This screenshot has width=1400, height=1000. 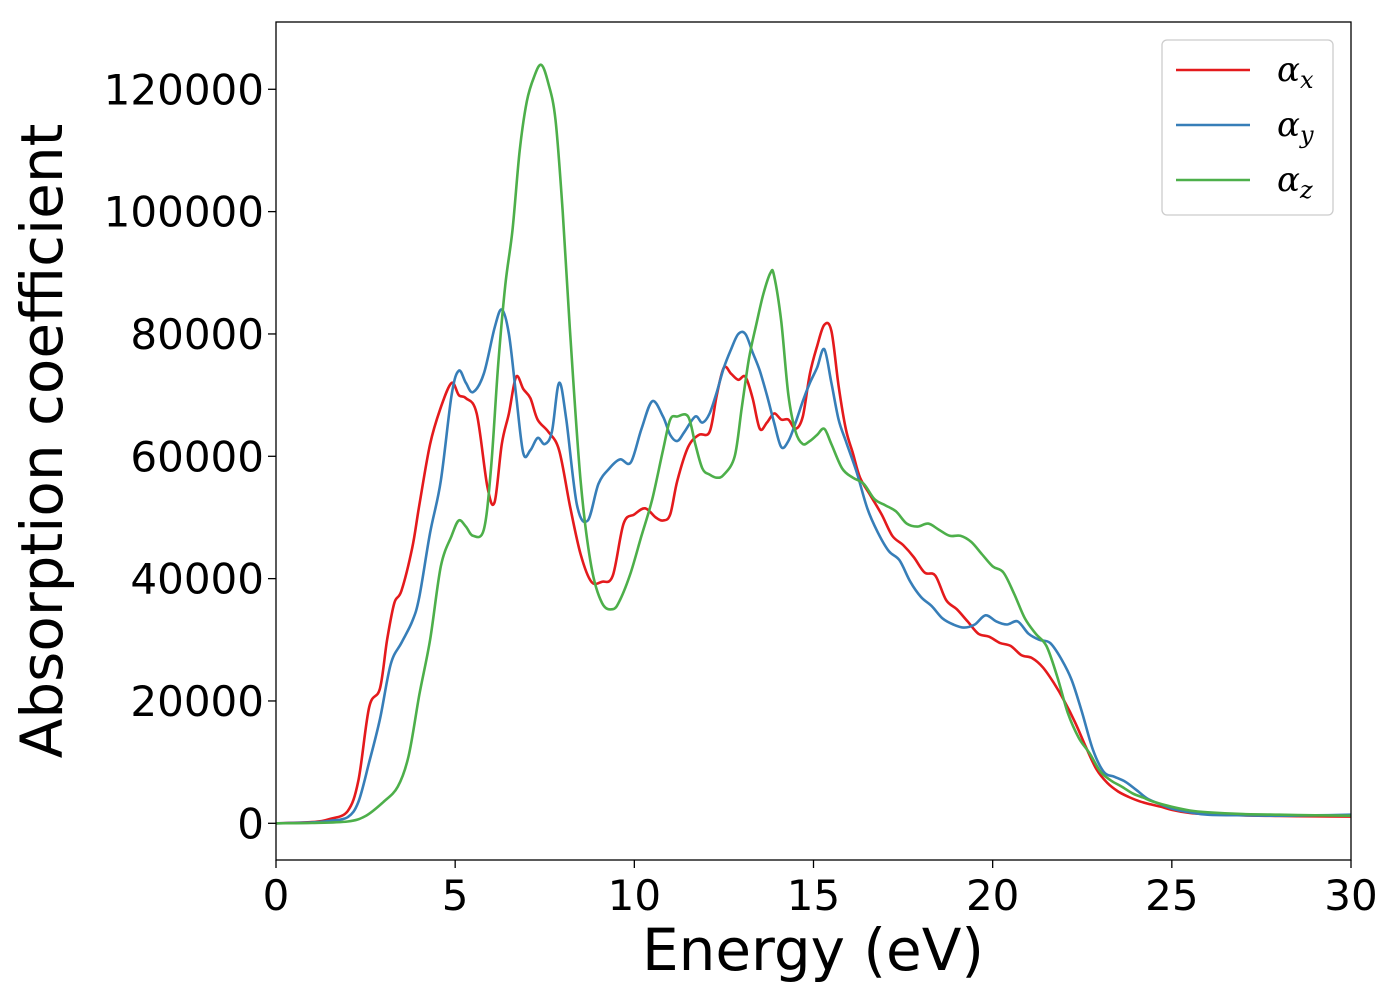 What do you see at coordinates (455, 895) in the screenshot?
I see `x-tick-label: 5` at bounding box center [455, 895].